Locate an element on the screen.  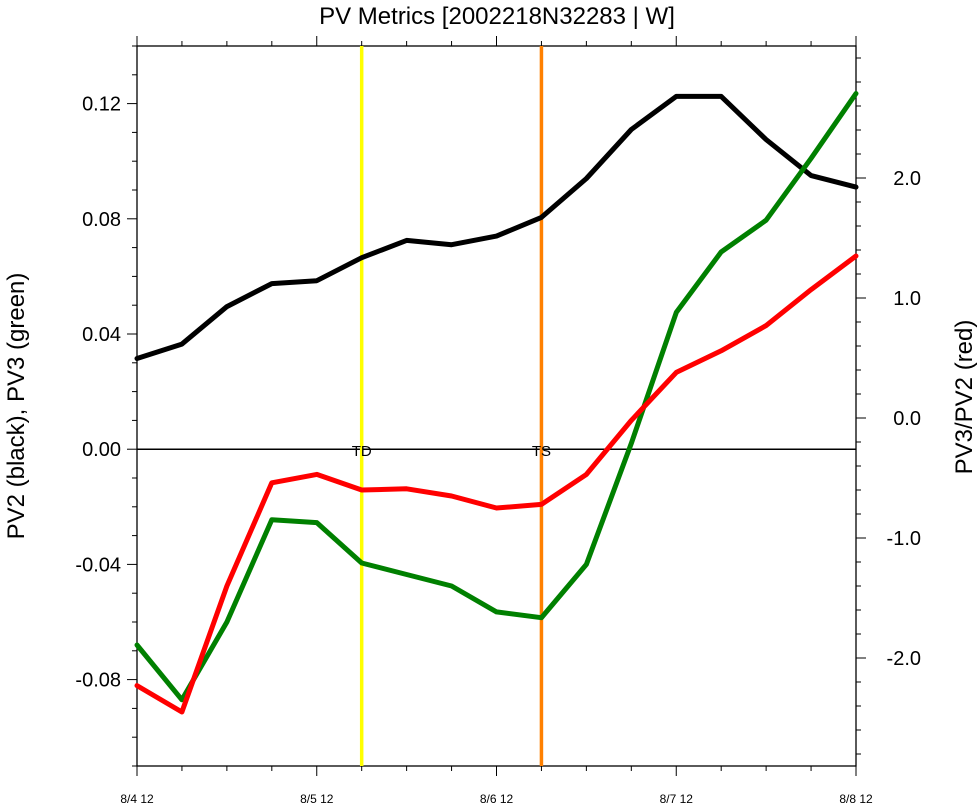
y-axis-label-right: PV3/PV2 (red) is located at coordinates (964, 397).